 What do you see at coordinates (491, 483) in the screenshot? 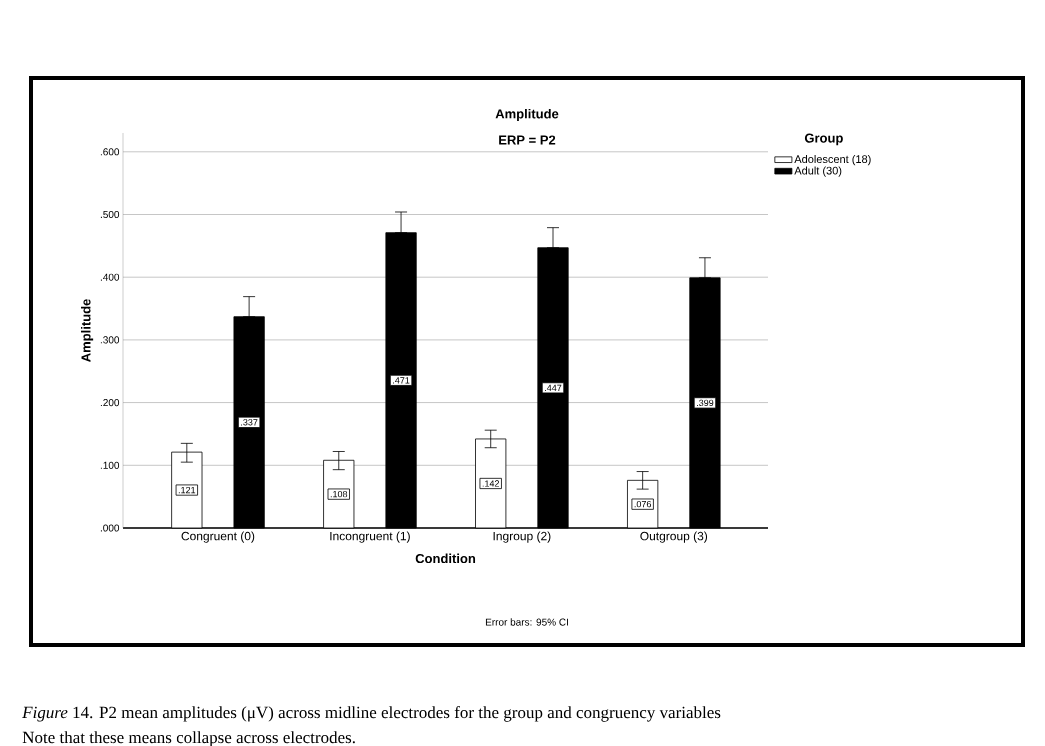
I see `data-label: .142` at bounding box center [491, 483].